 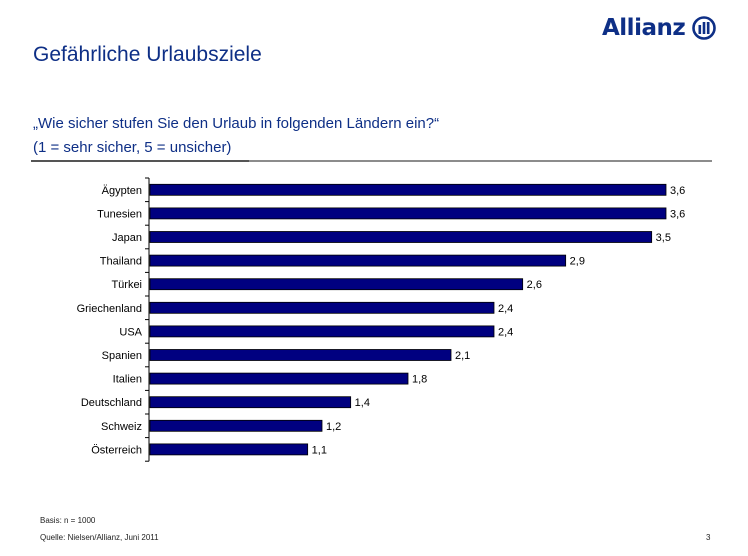 I want to click on header-divider-accent, so click(x=140, y=161).